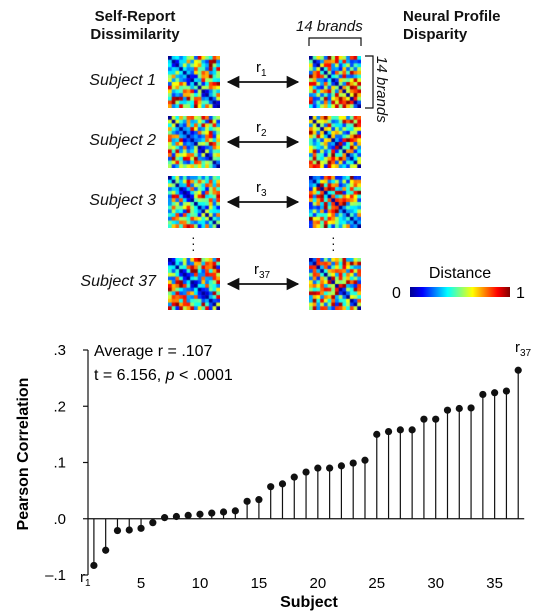 Image resolution: width=543 pixels, height=615 pixels. I want to click on r-label-37: r37, so click(262, 271).